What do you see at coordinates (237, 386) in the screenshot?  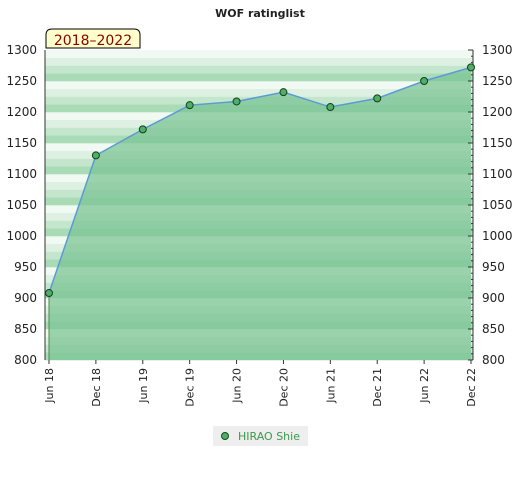 I see `x-tick-label: Jun 20` at bounding box center [237, 386].